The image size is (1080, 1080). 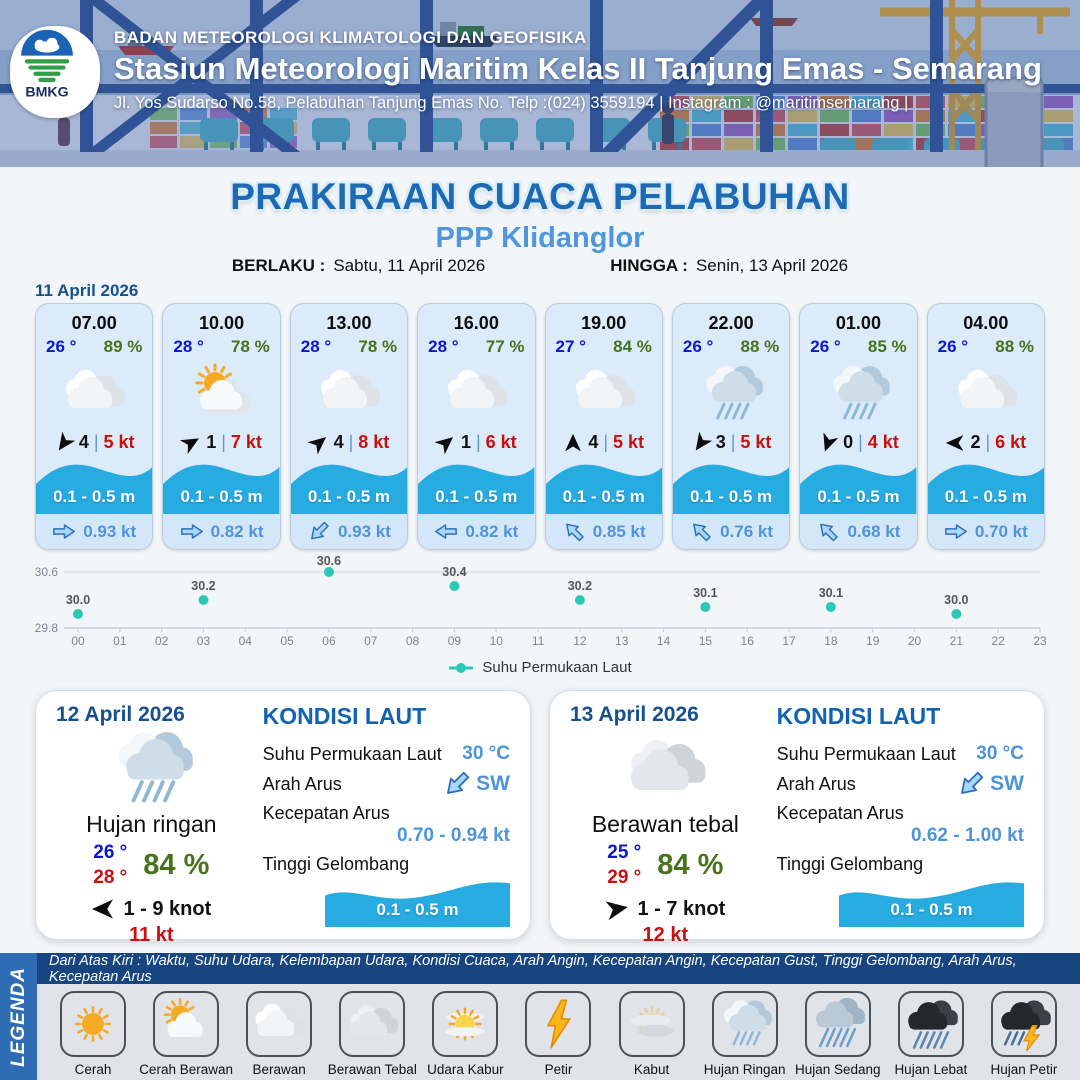 What do you see at coordinates (1007, 783) in the screenshot?
I see `current-direction-value: SW` at bounding box center [1007, 783].